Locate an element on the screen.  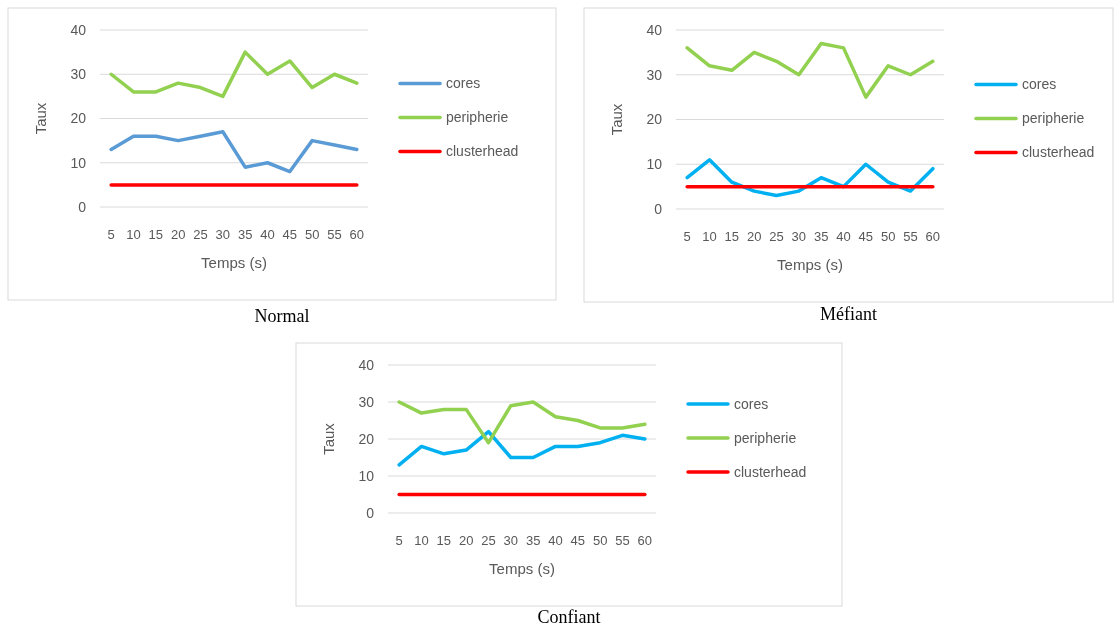
text: Confiant is located at coordinates (569, 617).